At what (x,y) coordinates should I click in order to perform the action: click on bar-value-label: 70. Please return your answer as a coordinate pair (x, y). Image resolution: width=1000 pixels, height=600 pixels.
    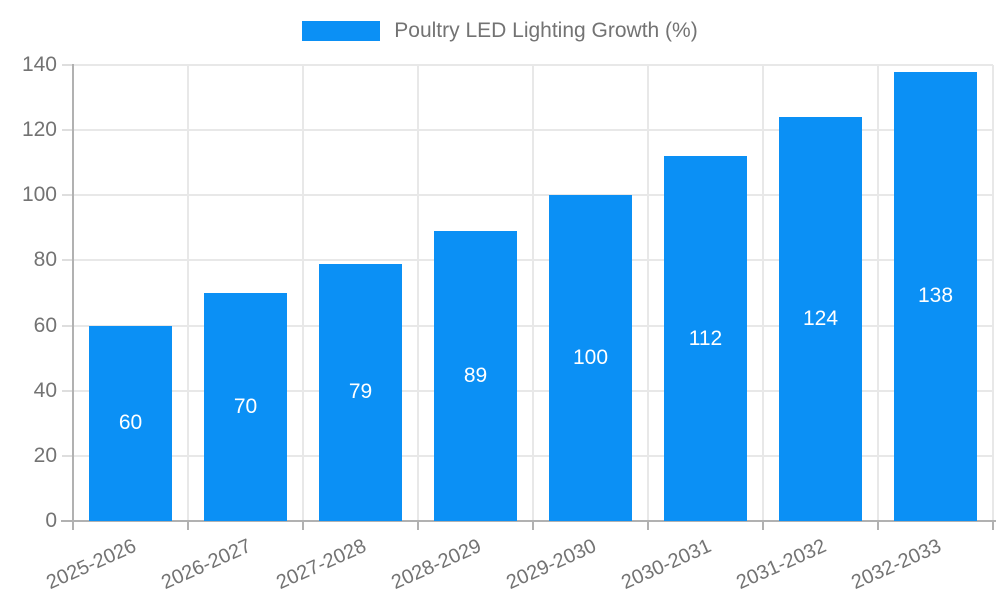
    Looking at the image, I should click on (245, 406).